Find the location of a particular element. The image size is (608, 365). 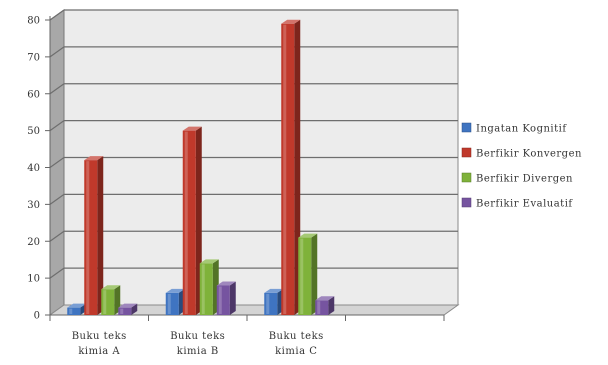

legend-item: Berfikir Evaluatif is located at coordinates (517, 203).